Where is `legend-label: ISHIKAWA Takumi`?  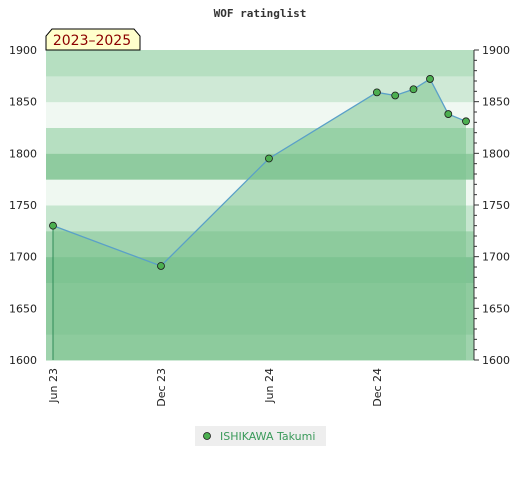
legend-label: ISHIKAWA Takumi is located at coordinates (267, 436).